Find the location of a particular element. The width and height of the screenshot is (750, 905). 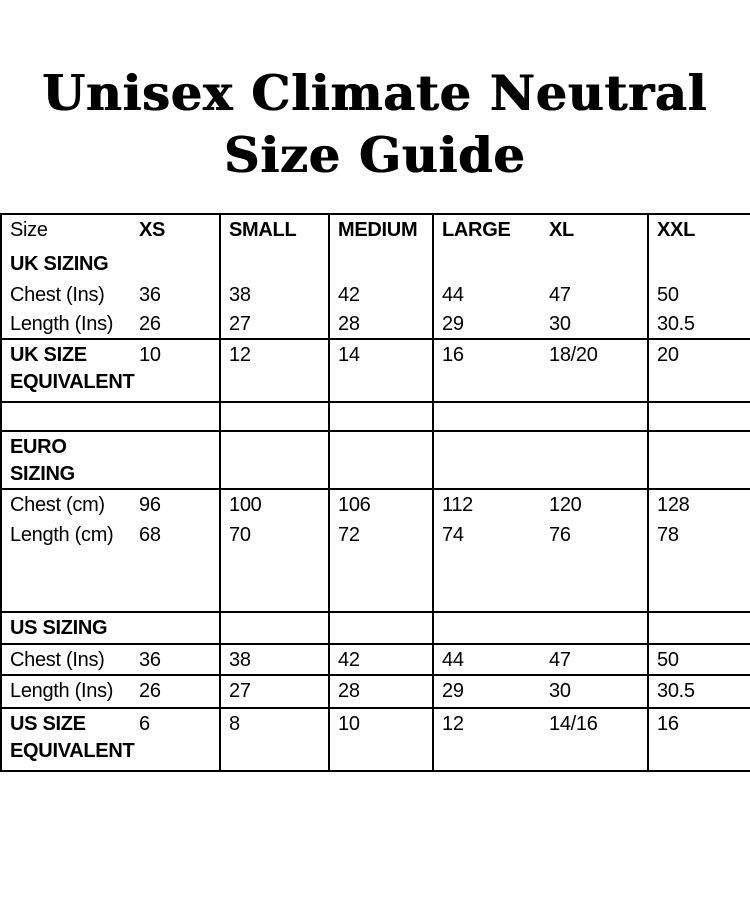

col-header-size: Size is located at coordinates (29, 230).